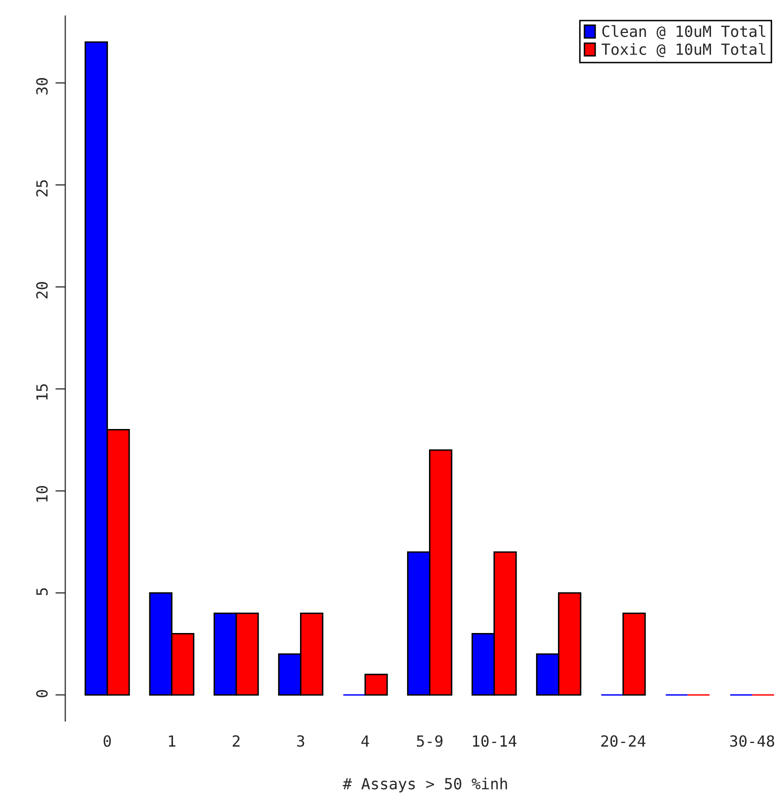  I want to click on y-tick-label: 15, so click(42, 392).